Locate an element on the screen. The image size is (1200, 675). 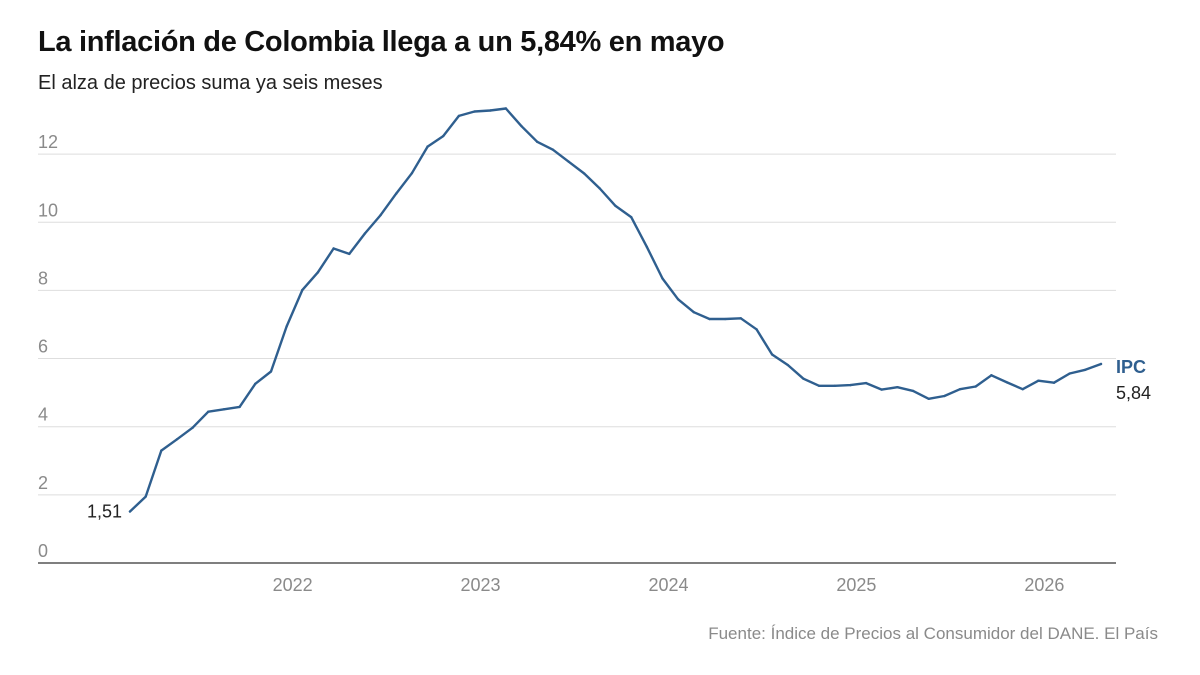
end-value-label: 5,84 is located at coordinates (1133, 393).